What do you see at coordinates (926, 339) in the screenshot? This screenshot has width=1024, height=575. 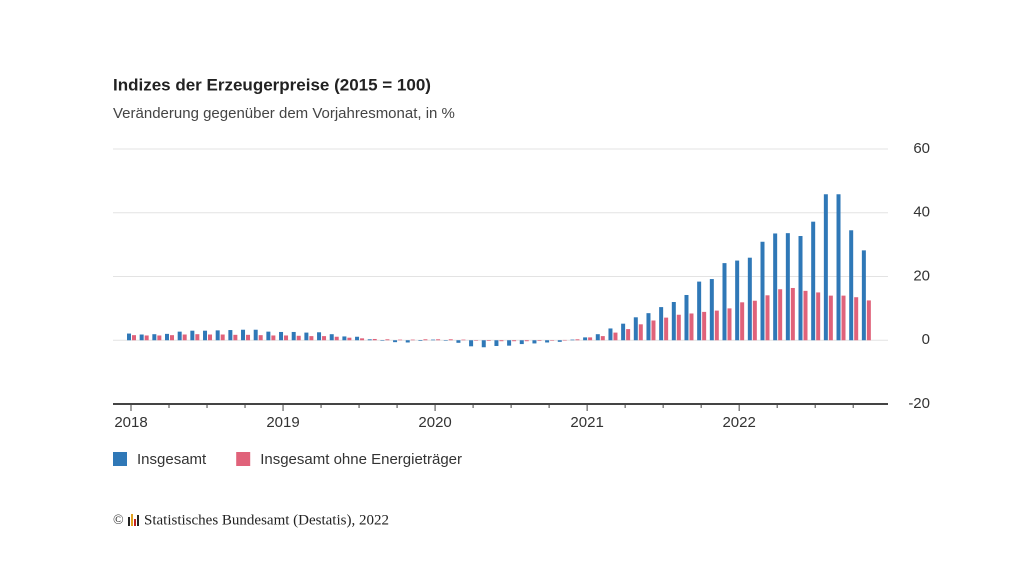 I see `y-tick-label: 0` at bounding box center [926, 339].